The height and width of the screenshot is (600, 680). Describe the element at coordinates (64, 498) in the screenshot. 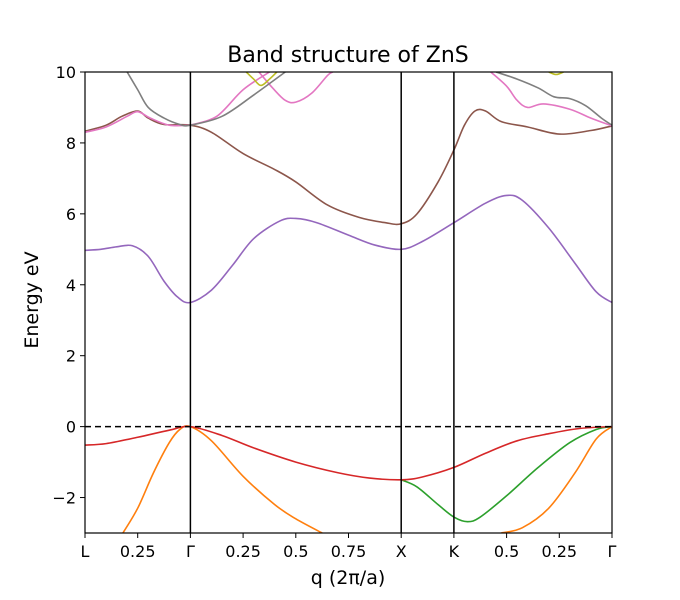

I see `y-tick-label-0: −2` at that location.